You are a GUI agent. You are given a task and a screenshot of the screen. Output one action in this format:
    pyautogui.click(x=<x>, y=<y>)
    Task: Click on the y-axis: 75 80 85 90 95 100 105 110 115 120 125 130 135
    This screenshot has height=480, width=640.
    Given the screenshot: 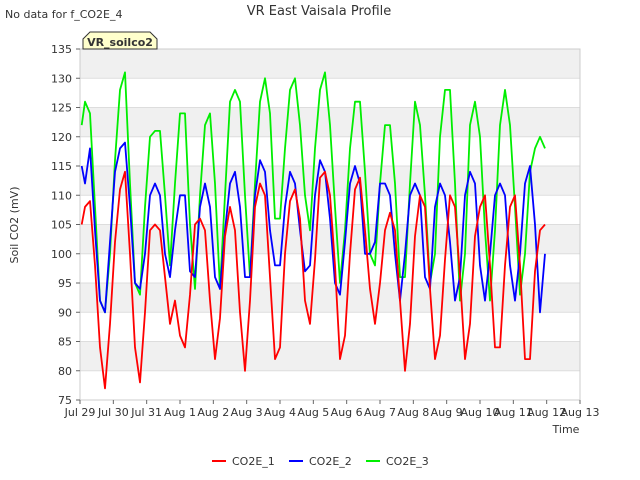 What is the action you would take?
    pyautogui.click(x=65, y=225)
    